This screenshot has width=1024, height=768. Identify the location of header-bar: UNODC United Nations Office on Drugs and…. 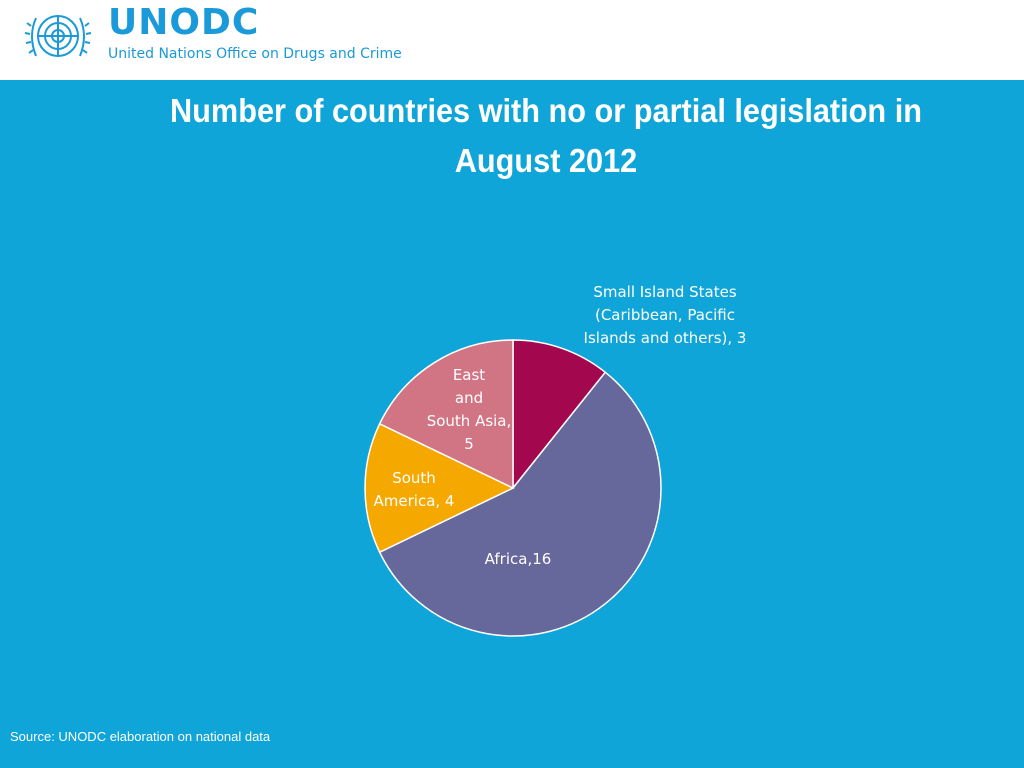
(512, 40).